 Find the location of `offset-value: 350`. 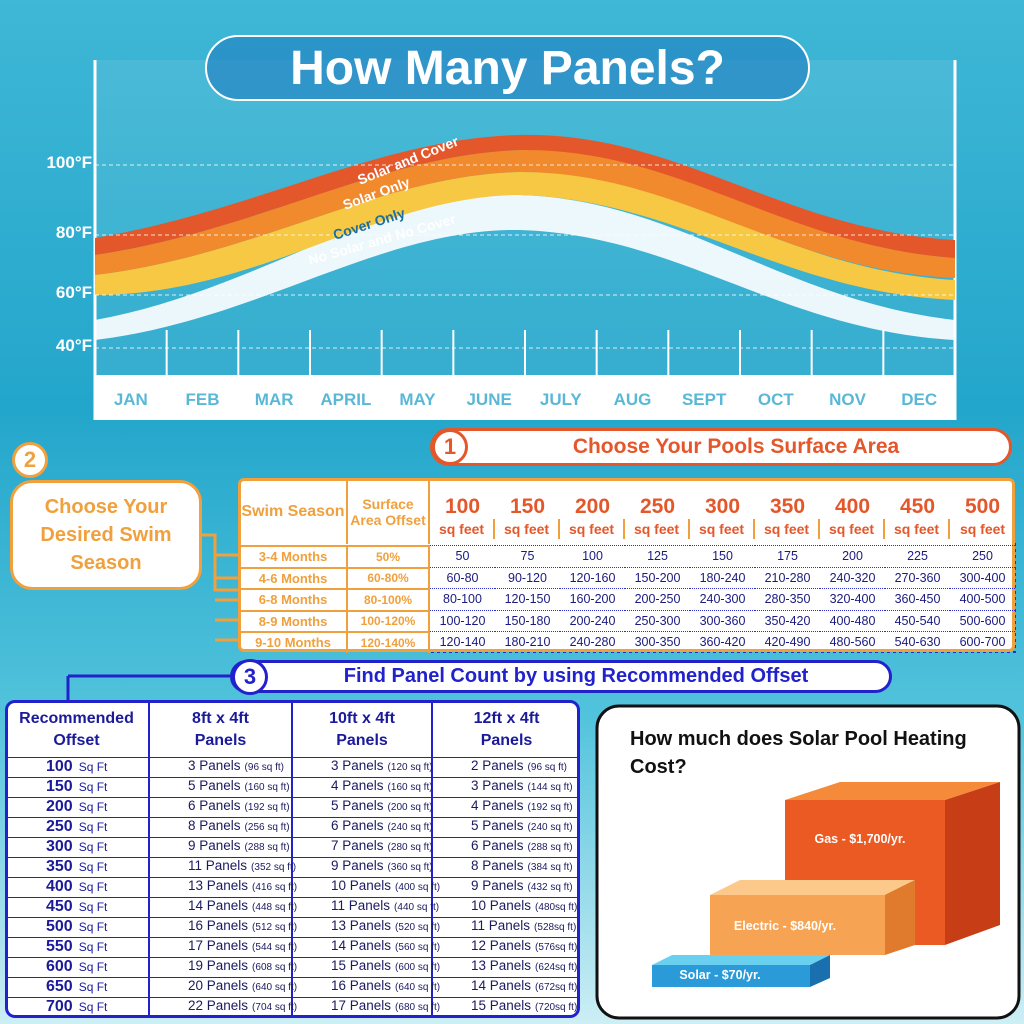

offset-value: 350 is located at coordinates (59, 866).